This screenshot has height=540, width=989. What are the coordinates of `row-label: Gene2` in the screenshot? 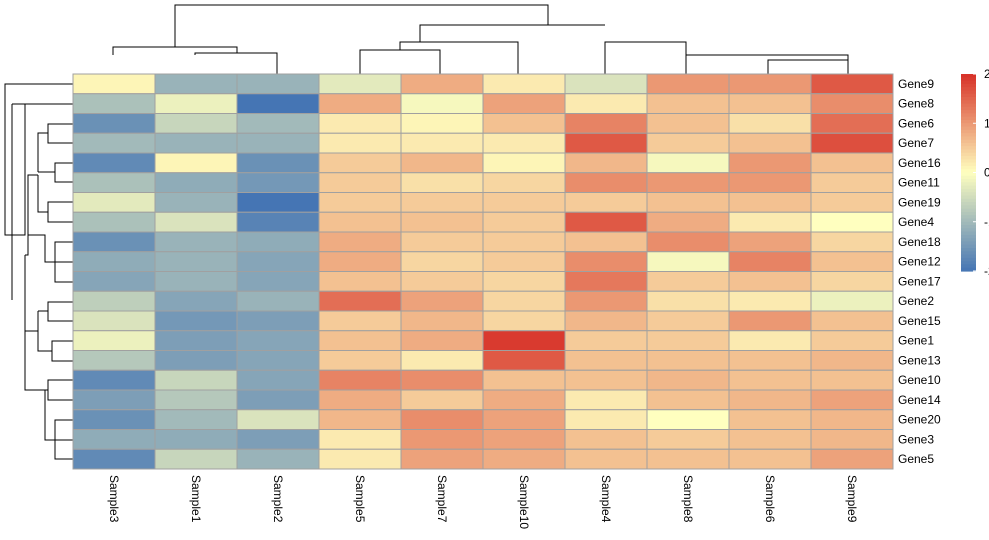 It's located at (916, 301).